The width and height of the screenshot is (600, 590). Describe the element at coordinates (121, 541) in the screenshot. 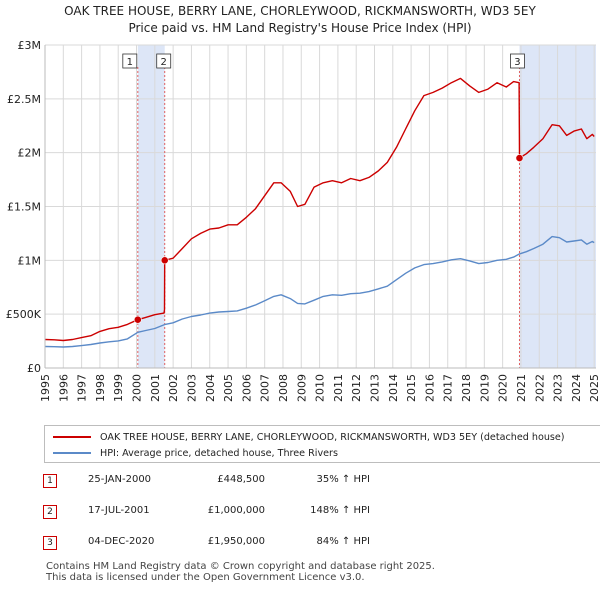

I see `sale-date: 04-DEC-2020` at that location.